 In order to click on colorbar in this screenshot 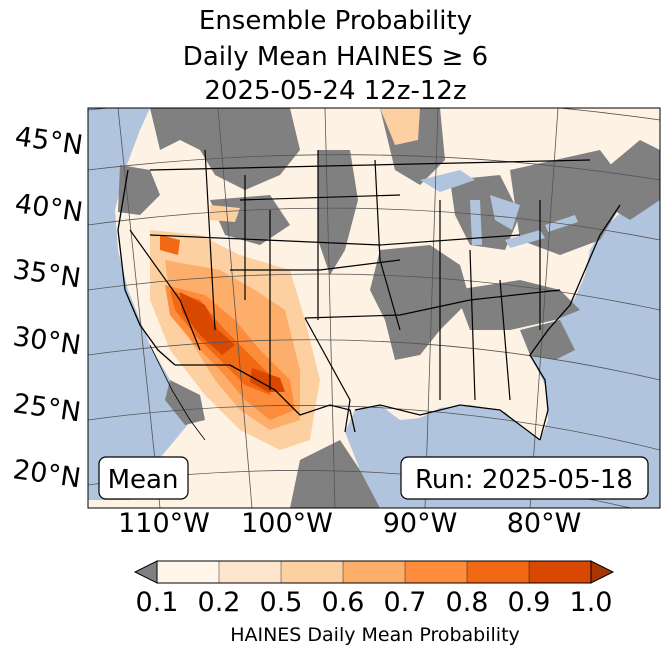, I will do `click(374, 572)`.